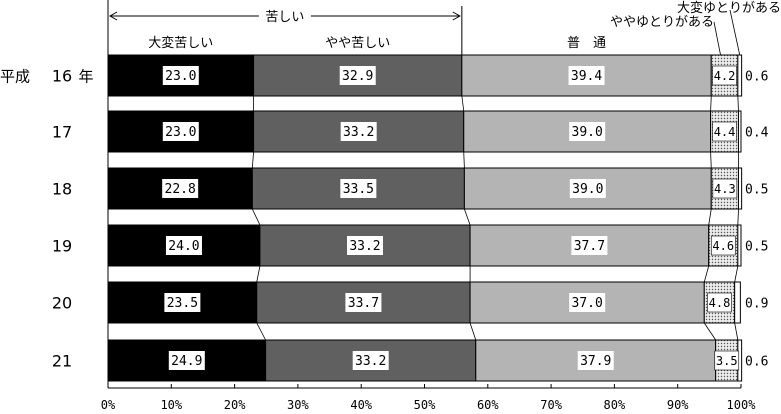 Image resolution: width=781 pixels, height=414 pixels. What do you see at coordinates (235, 405) in the screenshot?
I see `x-tick-label: 20%` at bounding box center [235, 405].